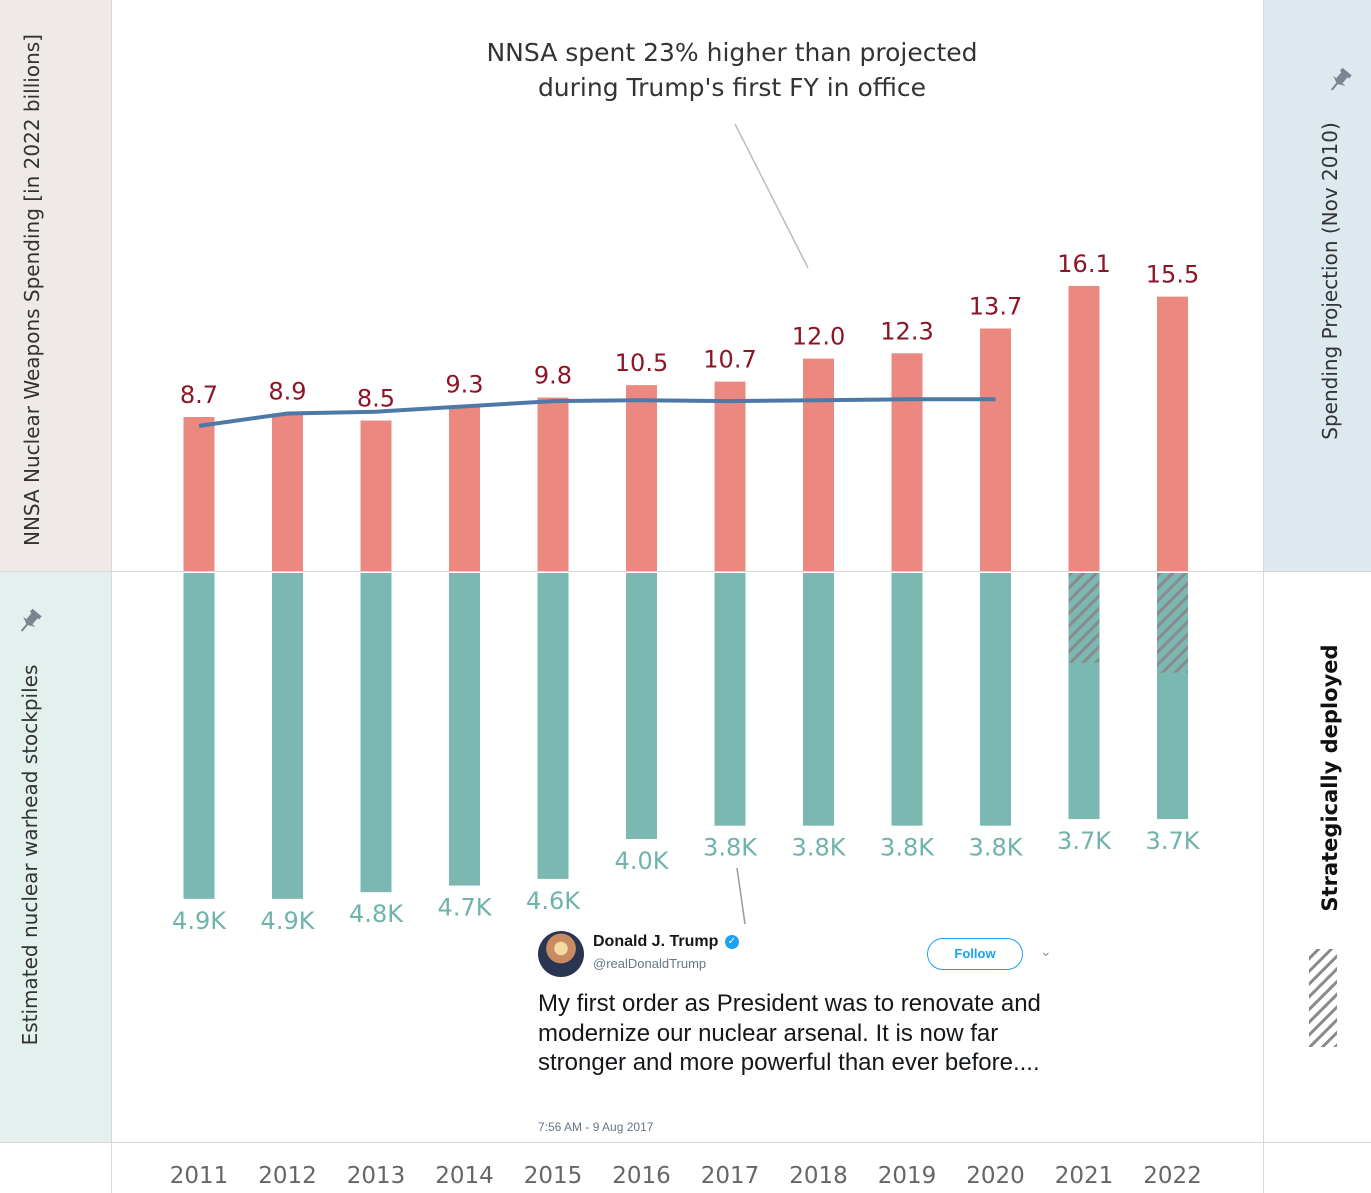 This screenshot has height=1193, width=1371. What do you see at coordinates (287, 1176) in the screenshot?
I see `x-tick-label: 2012` at bounding box center [287, 1176].